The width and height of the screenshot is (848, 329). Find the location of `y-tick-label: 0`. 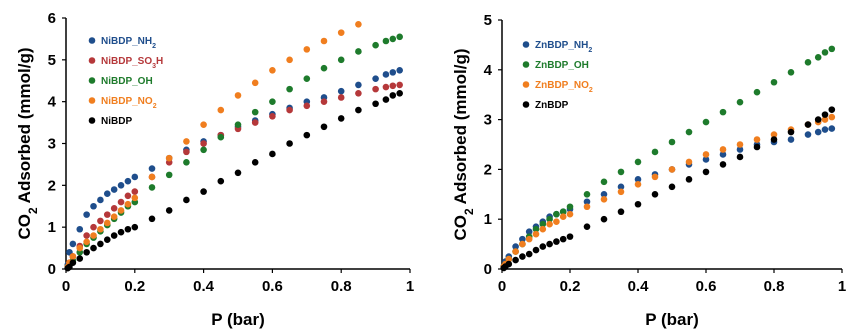

y-tick-label: 0 is located at coordinates (488, 269).